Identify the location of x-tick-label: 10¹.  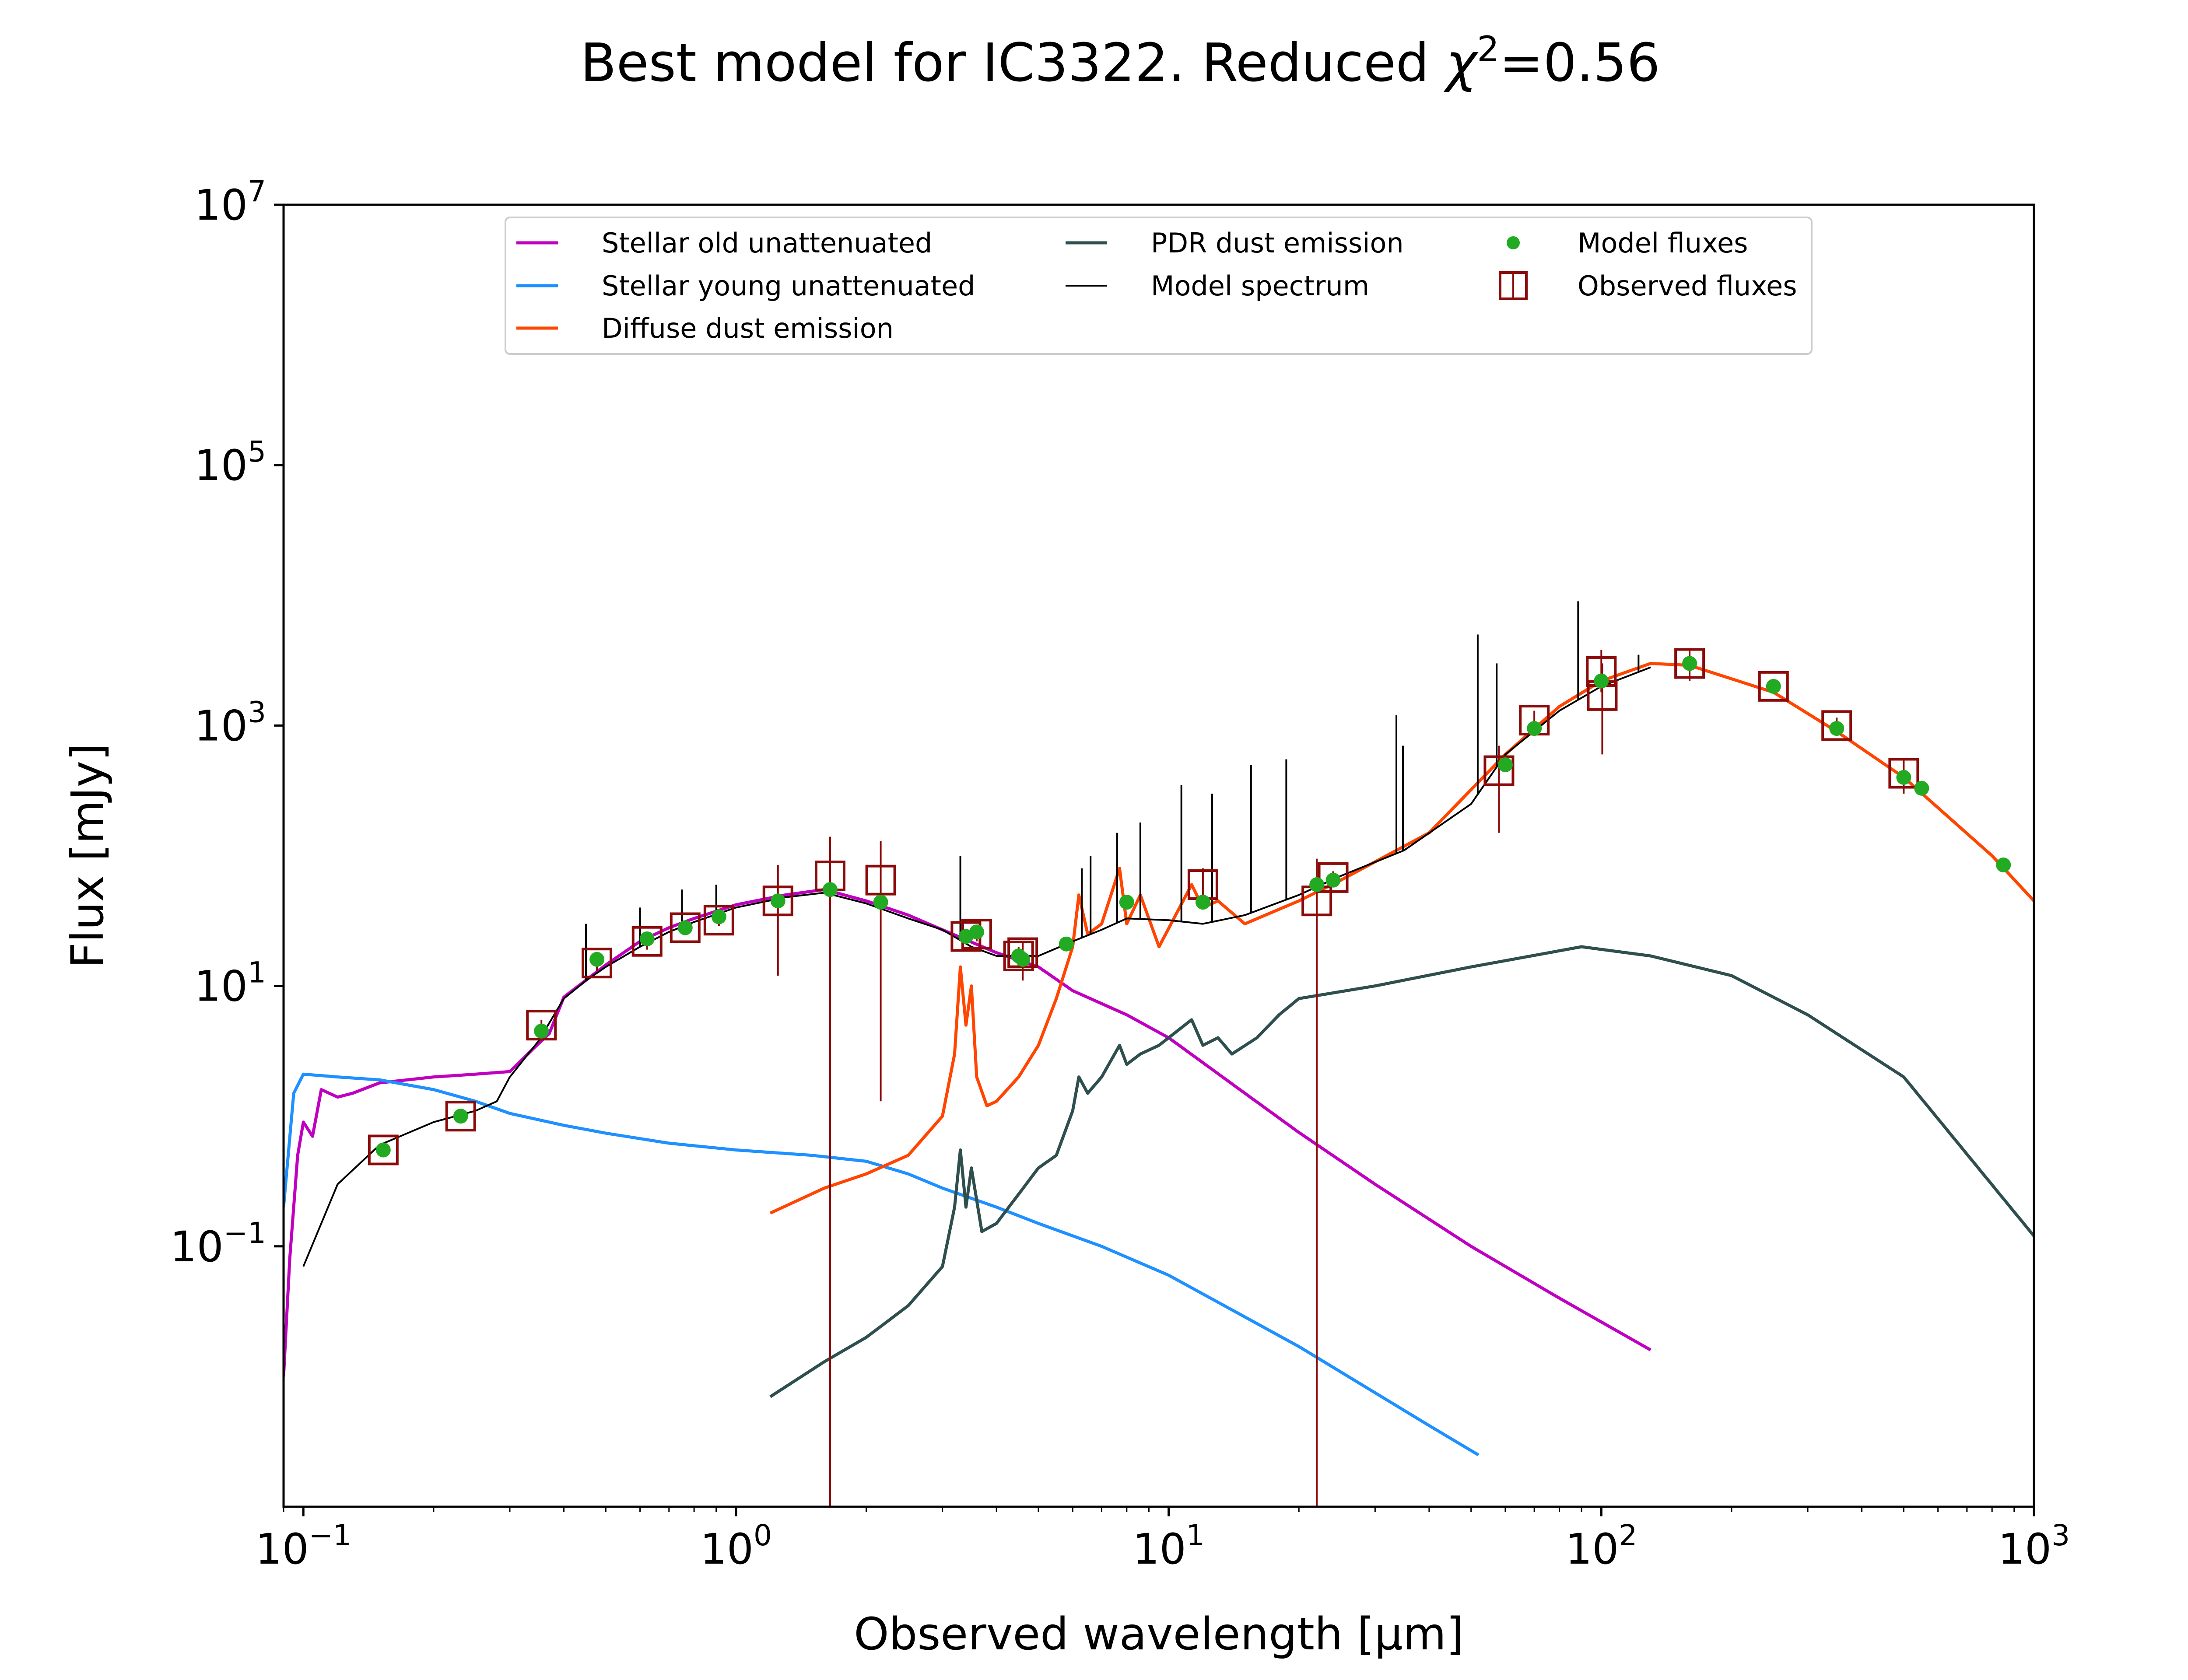
(1169, 1546).